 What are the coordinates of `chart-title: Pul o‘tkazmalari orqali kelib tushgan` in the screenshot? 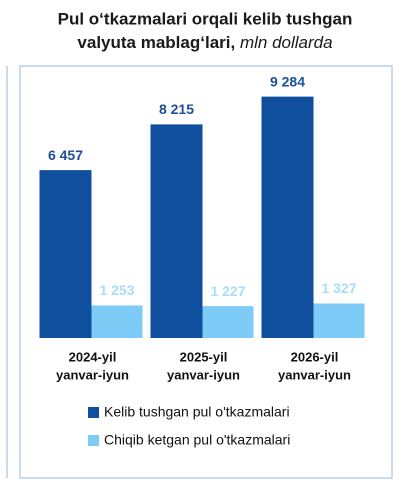 It's located at (205, 18).